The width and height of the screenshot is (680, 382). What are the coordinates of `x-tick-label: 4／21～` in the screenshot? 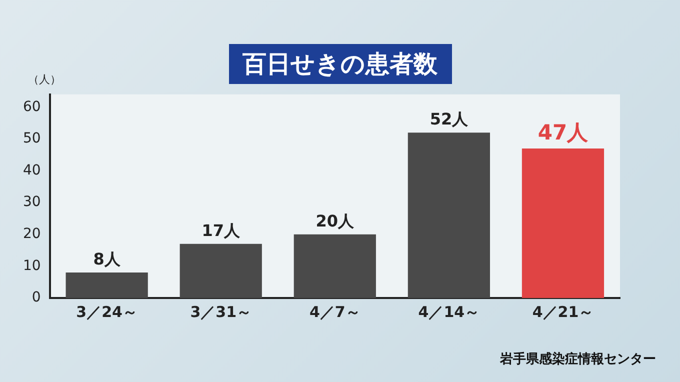 It's located at (563, 311).